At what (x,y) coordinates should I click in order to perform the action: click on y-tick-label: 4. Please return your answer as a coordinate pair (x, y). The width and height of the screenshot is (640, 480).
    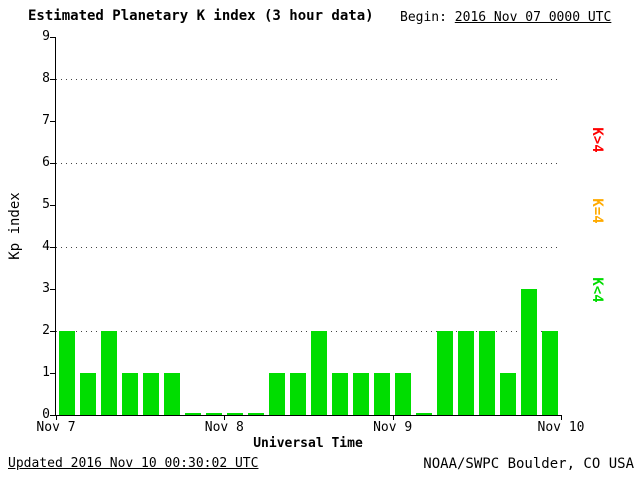
    Looking at the image, I should click on (46, 246).